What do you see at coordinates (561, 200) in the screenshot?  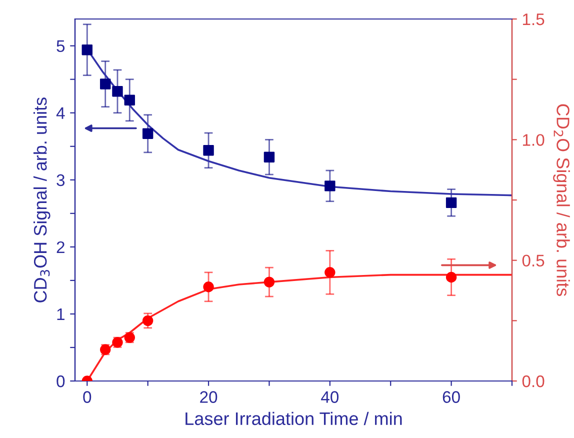 I see `y2-axis-title: CD$_{2}$O Signal / arb. units` at bounding box center [561, 200].